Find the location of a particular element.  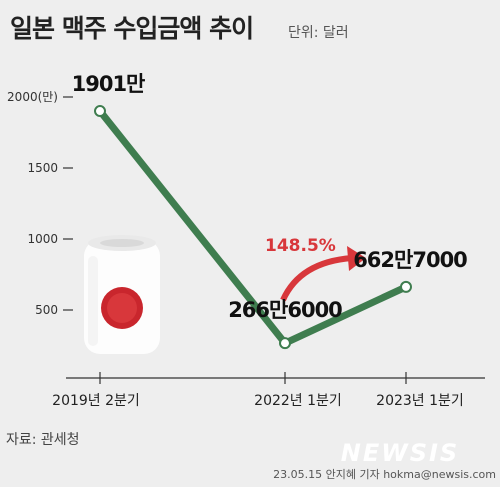

chart-title: 일본 맥주 수입금액 추이 is located at coordinates (131, 28).